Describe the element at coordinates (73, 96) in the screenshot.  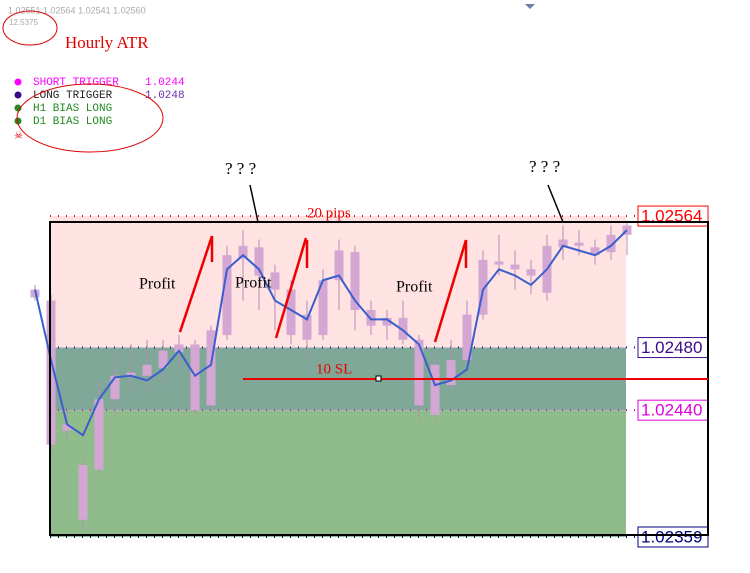
I see `label: LONG TRIGGER` at that location.